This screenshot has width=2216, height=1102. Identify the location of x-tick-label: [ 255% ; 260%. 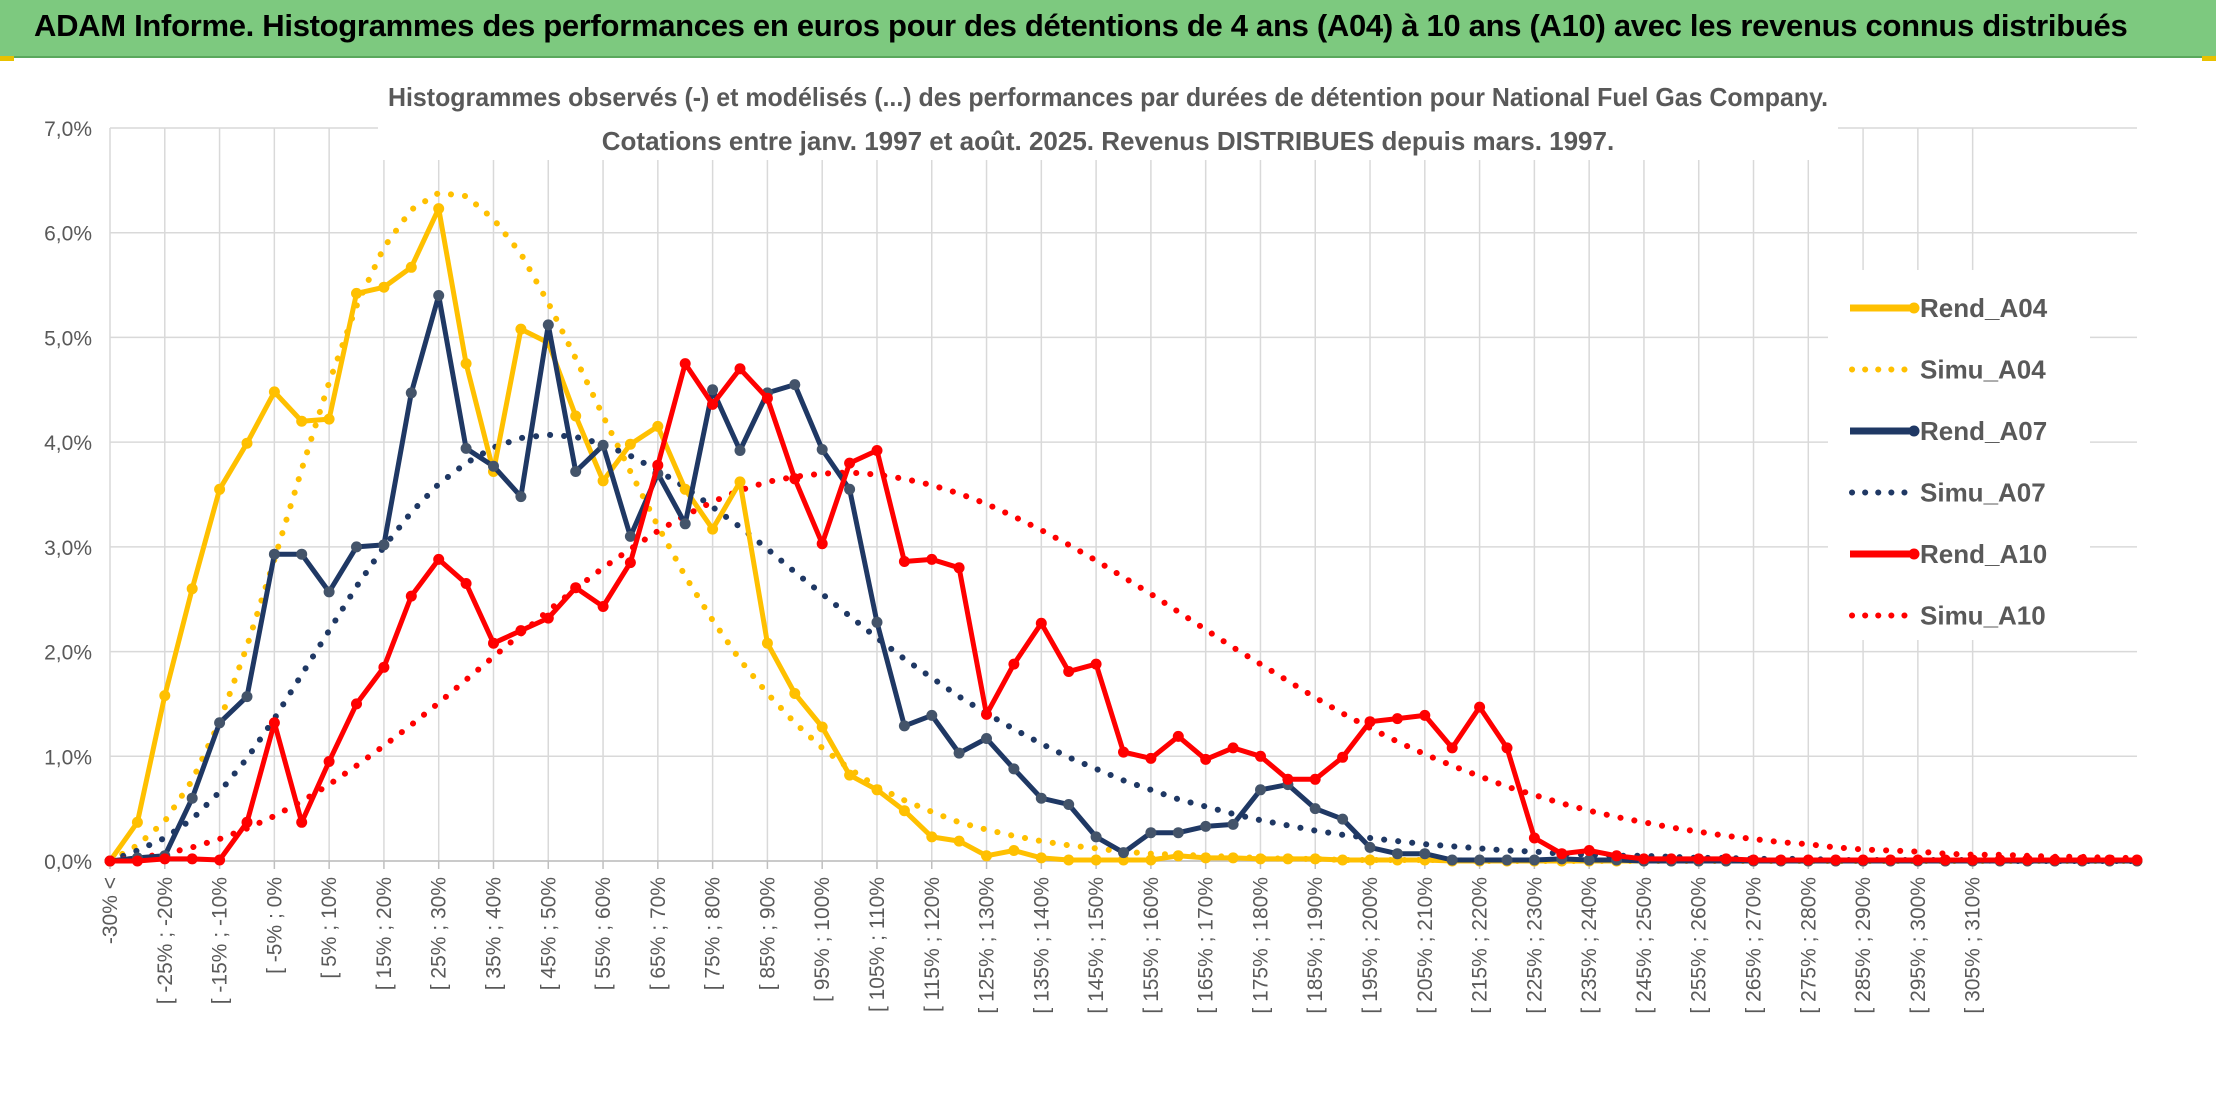
(1699, 945).